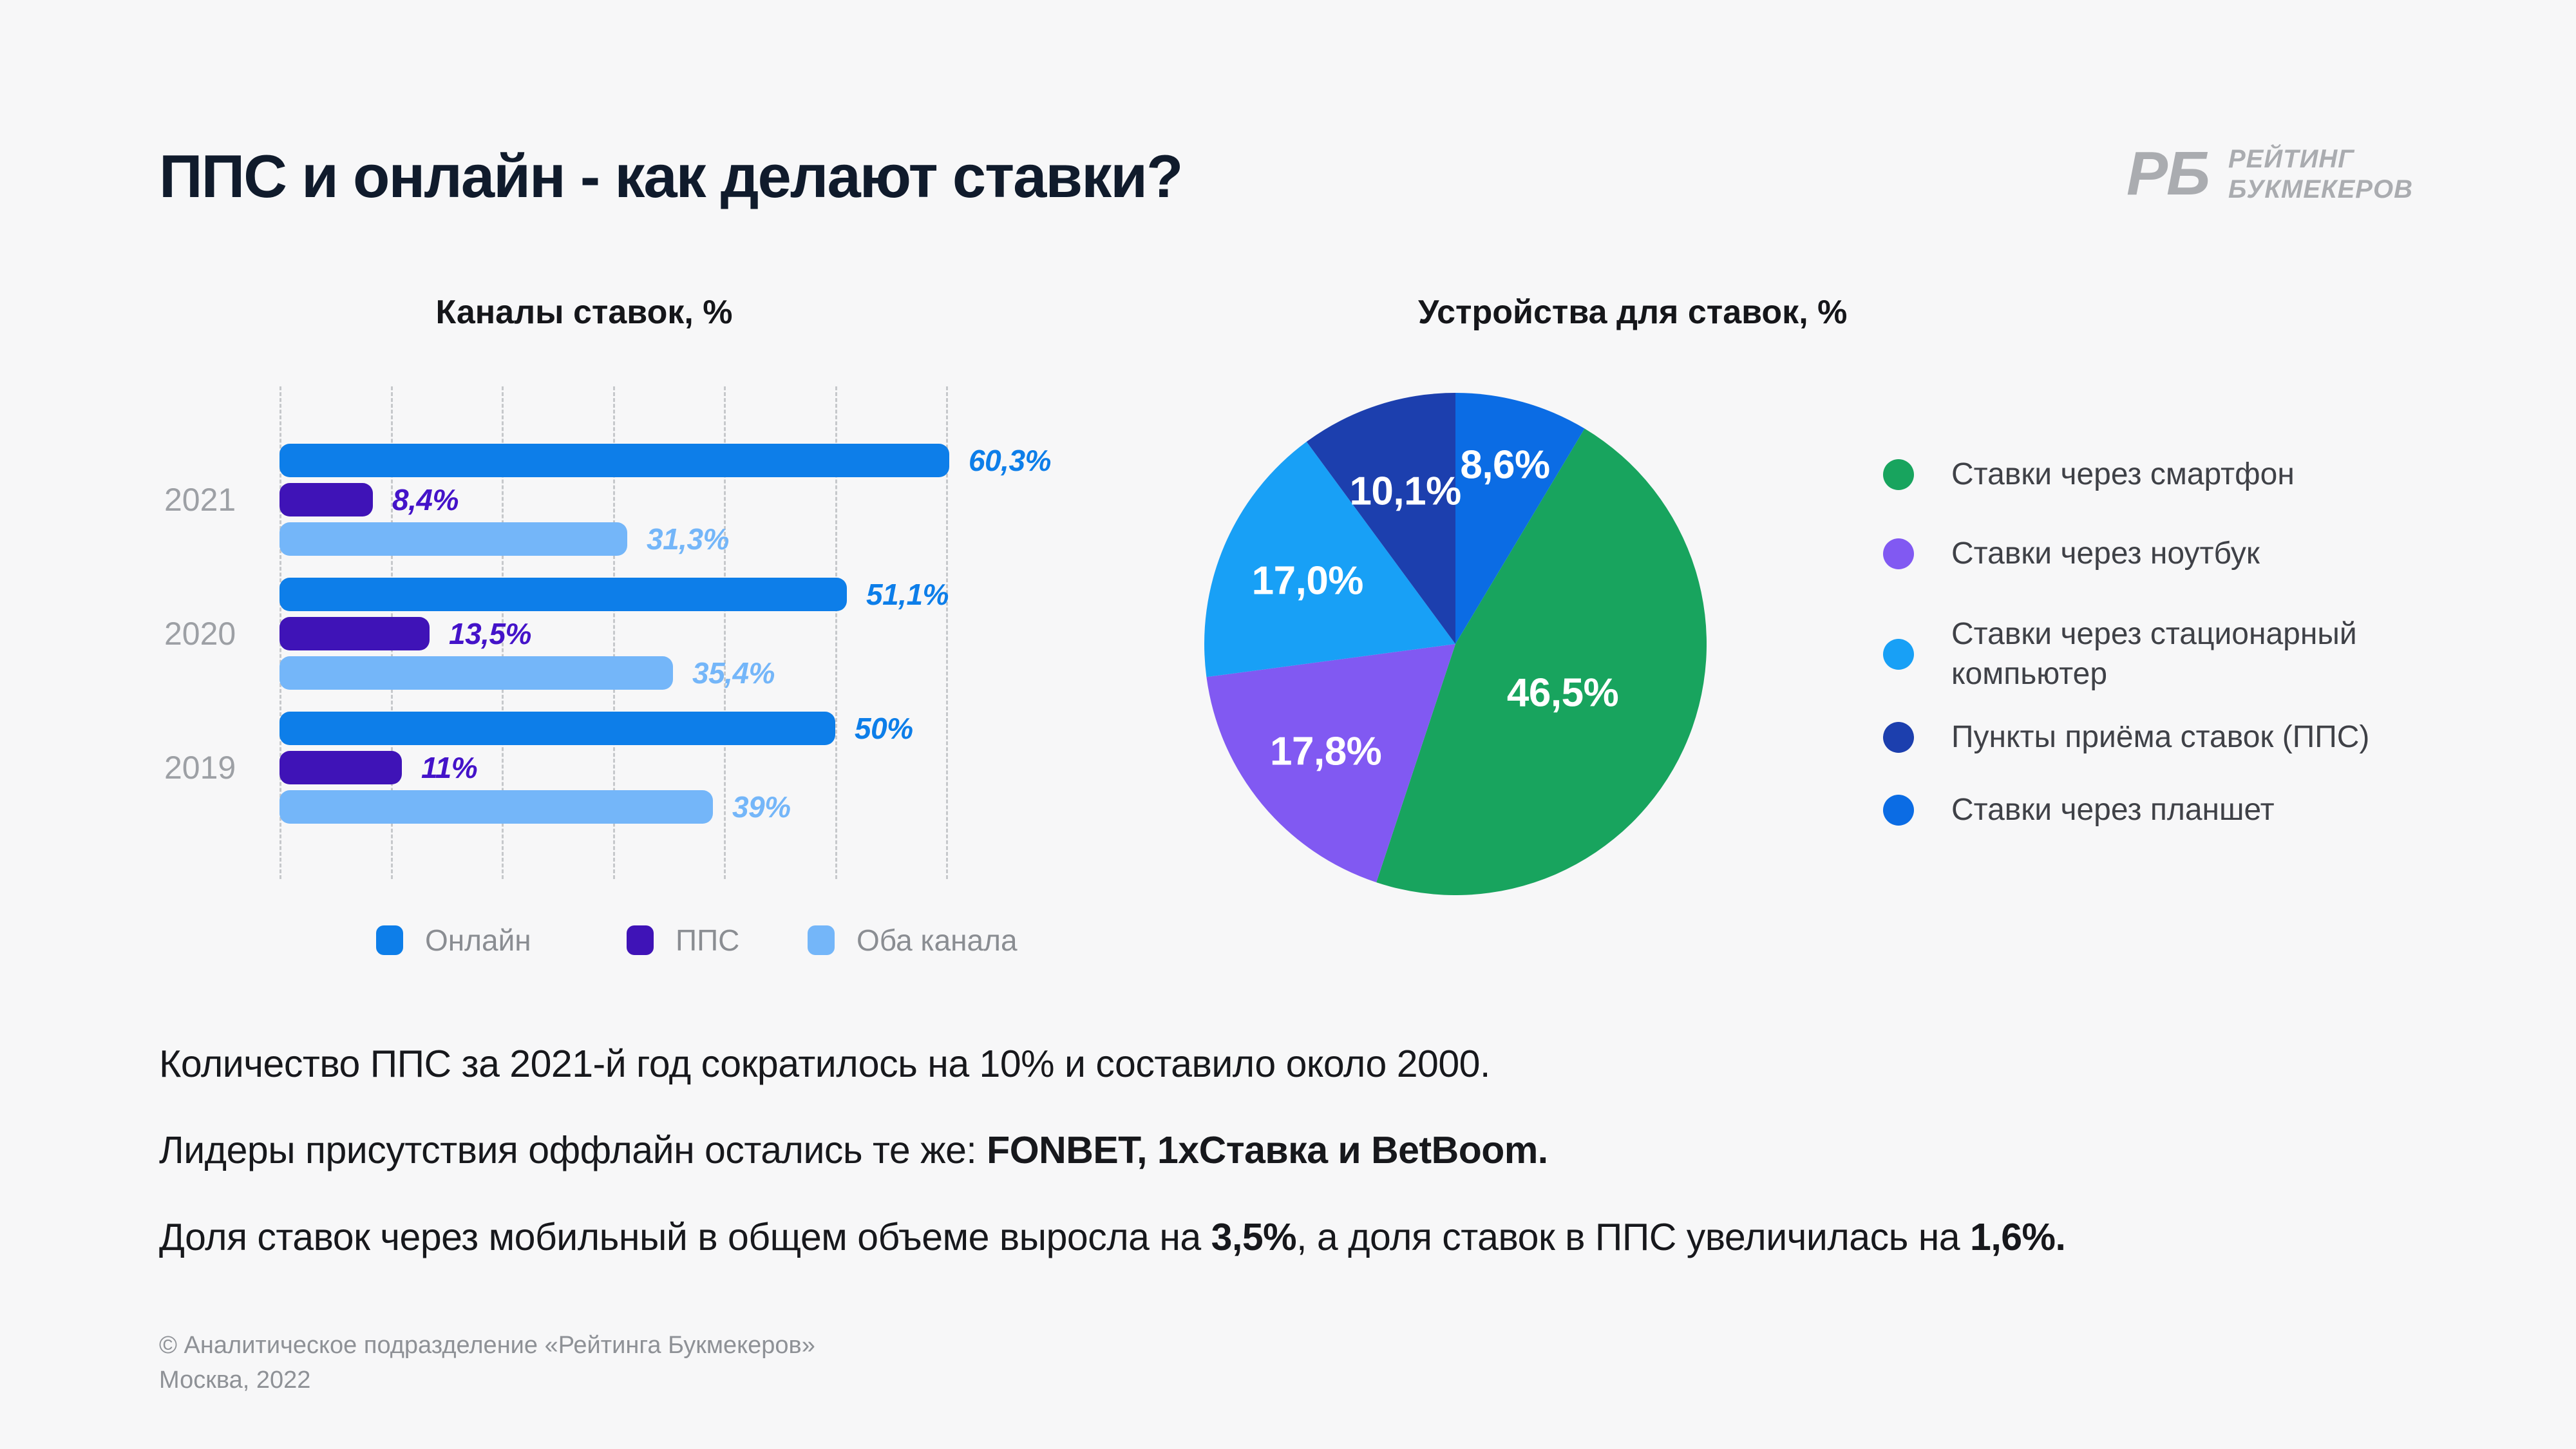  What do you see at coordinates (1562, 692) in the screenshot?
I see `pie-value-label-smartphone: 46,5%` at bounding box center [1562, 692].